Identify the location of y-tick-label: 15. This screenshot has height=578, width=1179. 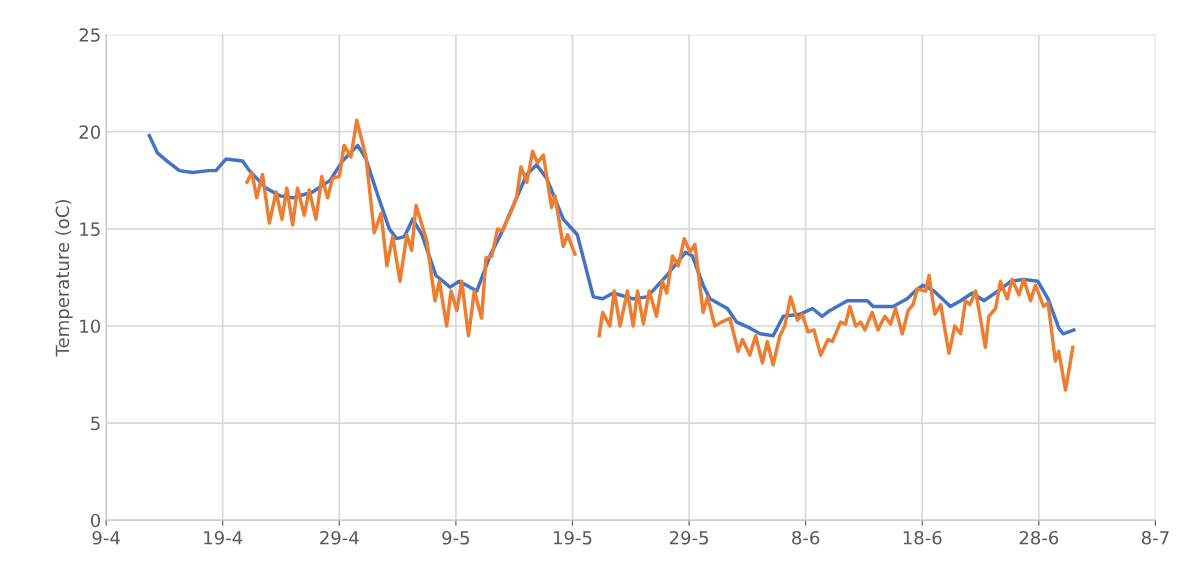
(90, 229).